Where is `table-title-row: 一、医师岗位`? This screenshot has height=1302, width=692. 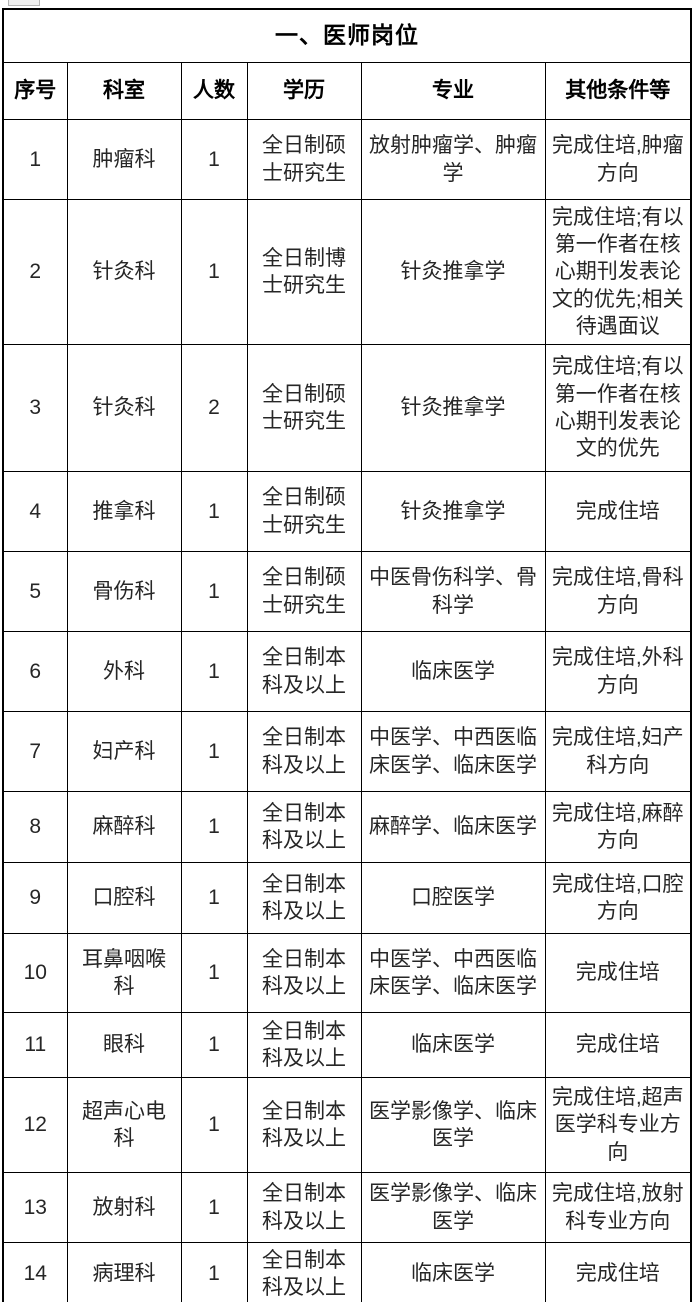 table-title-row: 一、医师岗位 is located at coordinates (347, 35).